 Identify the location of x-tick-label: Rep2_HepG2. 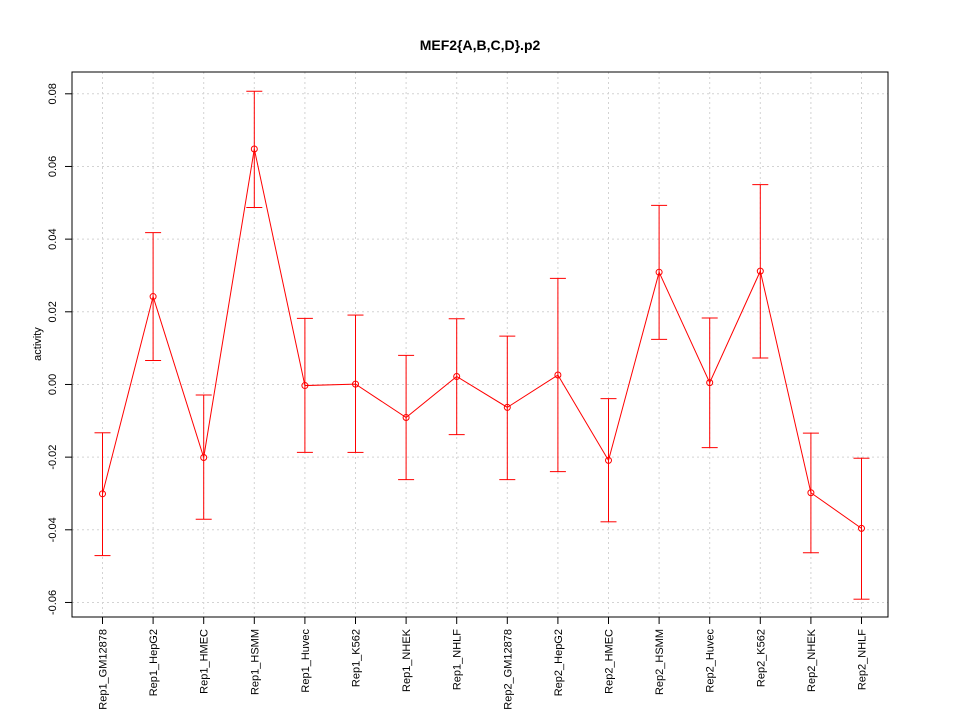
(559, 662).